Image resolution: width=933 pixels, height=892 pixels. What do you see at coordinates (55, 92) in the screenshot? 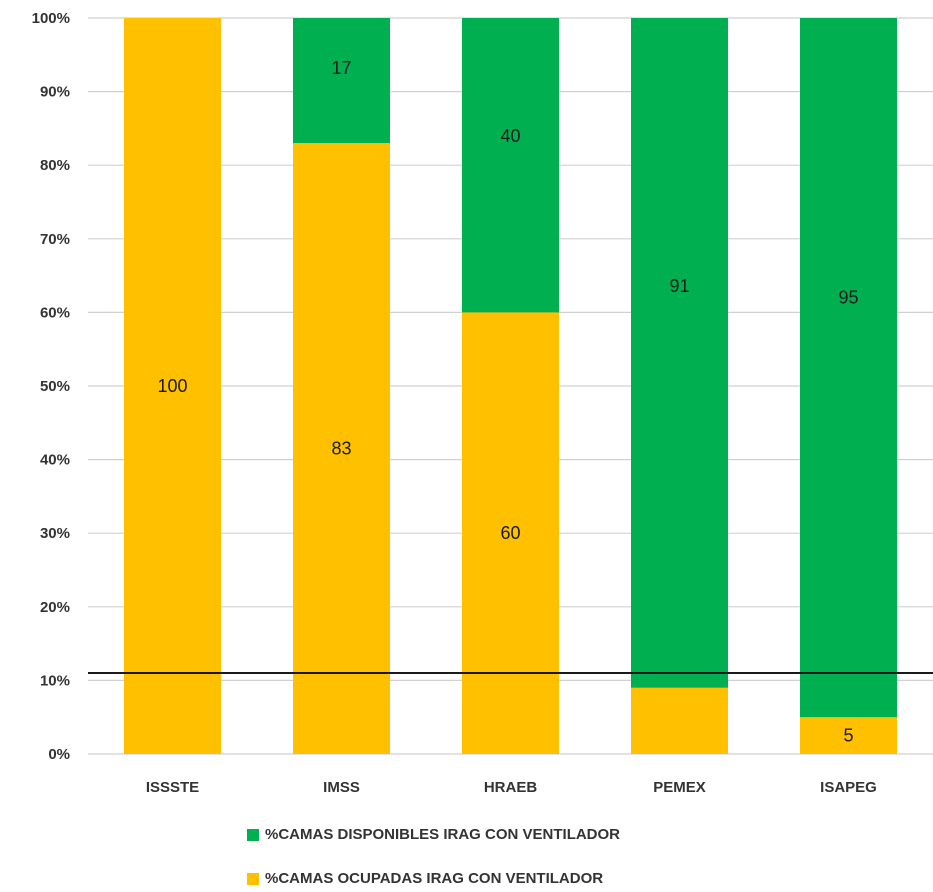
I see `y-tick-label: 90%` at bounding box center [55, 92].